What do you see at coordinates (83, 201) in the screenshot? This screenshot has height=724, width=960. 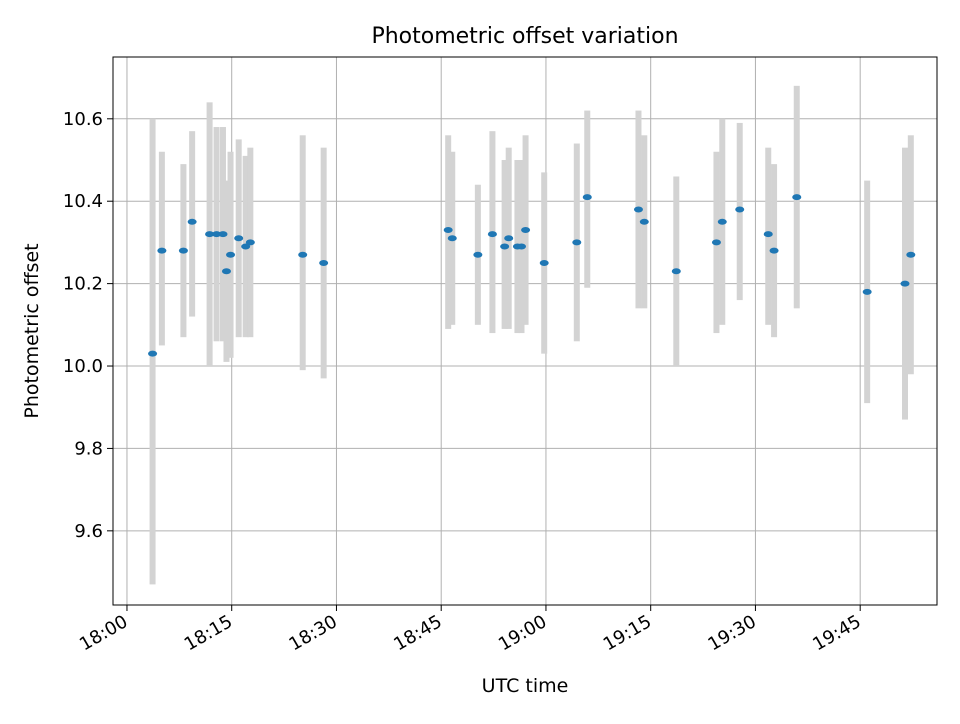 I see `y-tick-label: 10.4` at bounding box center [83, 201].